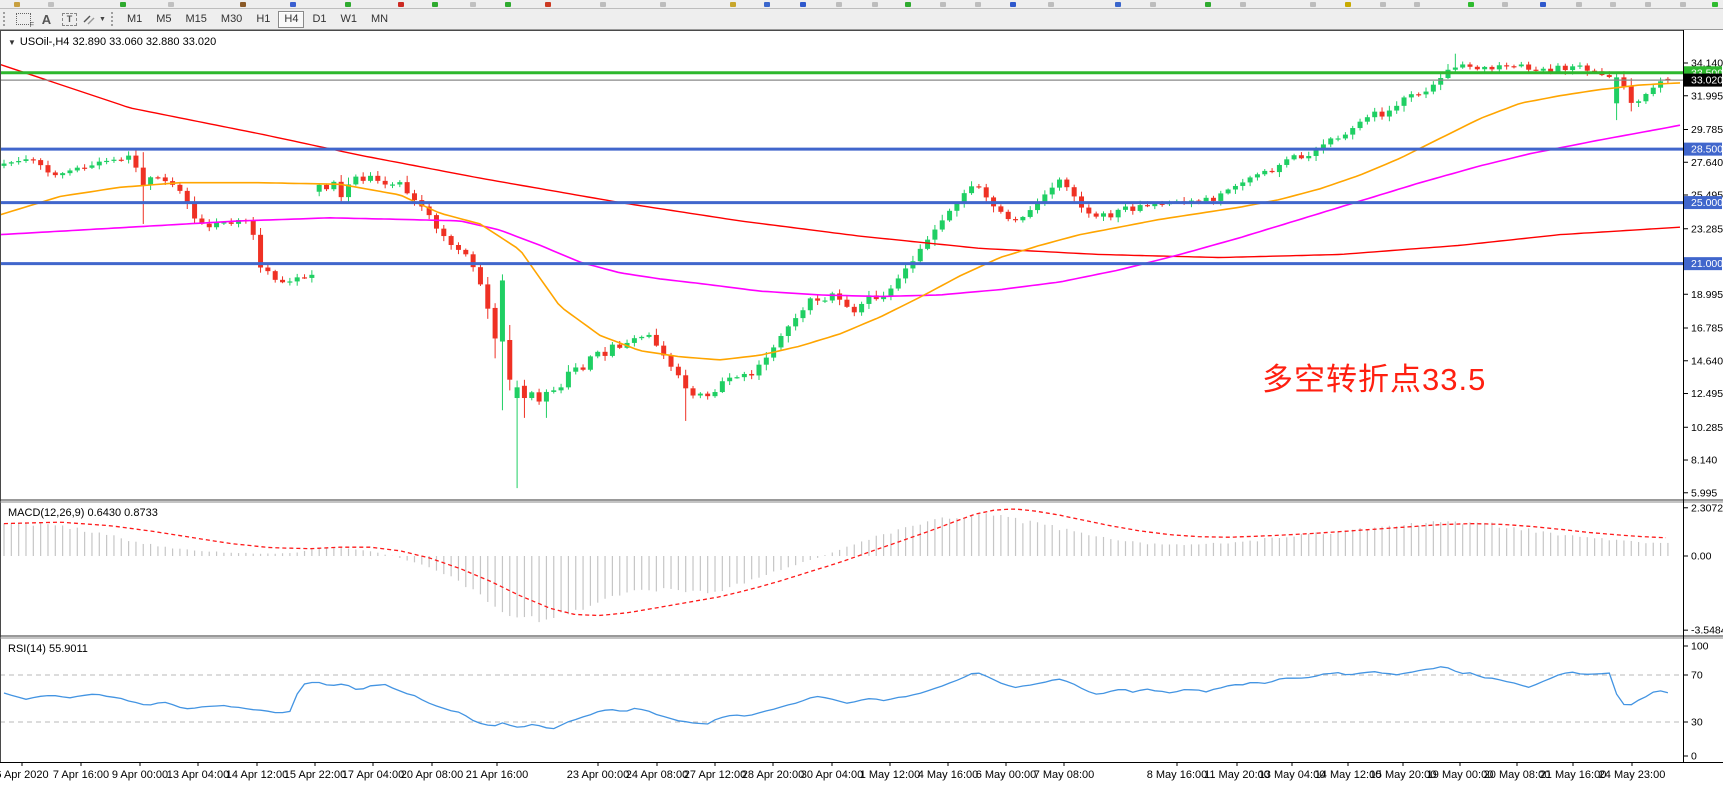 The height and width of the screenshot is (786, 1723). What do you see at coordinates (1177, 775) in the screenshot?
I see `svg-text: 8 May 16:00` at bounding box center [1177, 775].